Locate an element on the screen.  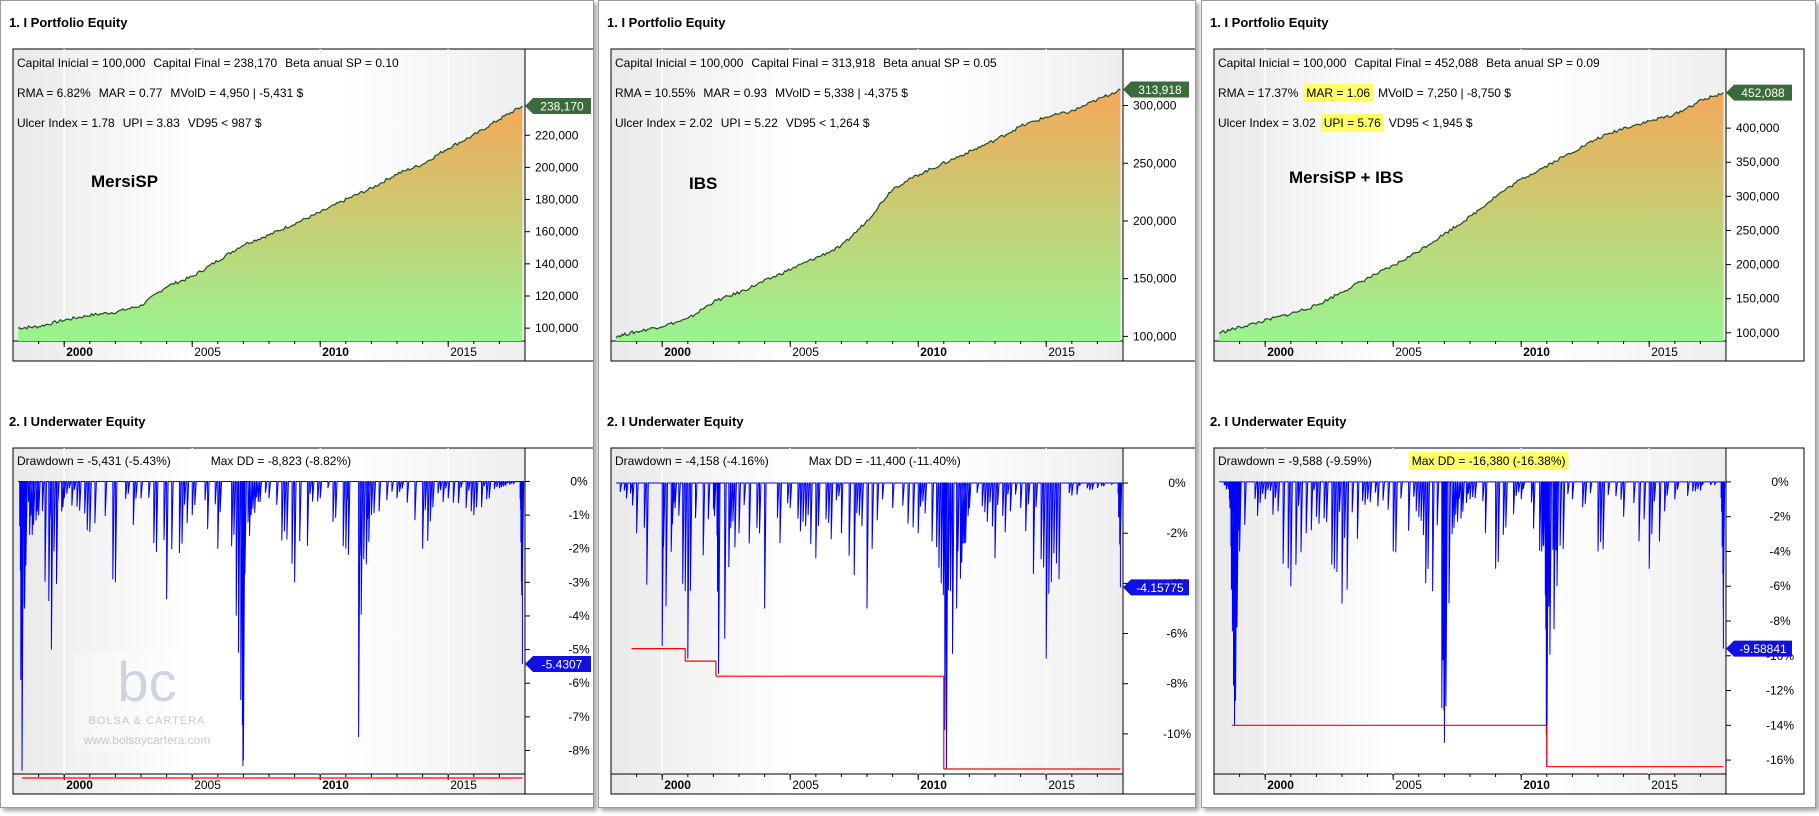
stat-2-1: RMA = 10.55% is located at coordinates (655, 93).